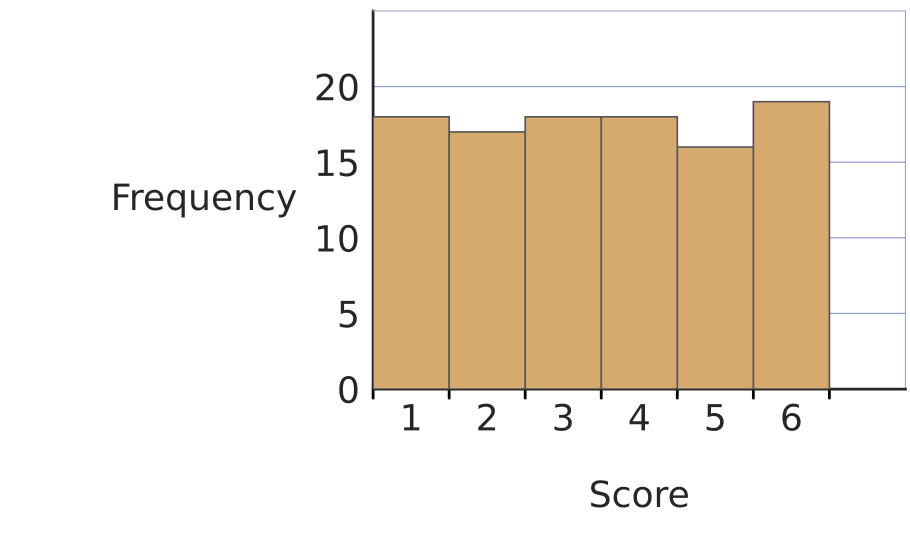 The width and height of the screenshot is (910, 548). What do you see at coordinates (337, 87) in the screenshot?
I see `y-tick-label: 20` at bounding box center [337, 87].